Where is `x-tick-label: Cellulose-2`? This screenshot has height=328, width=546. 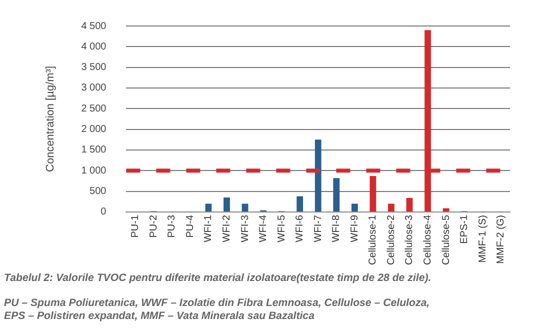
x-tick-label: Cellulose-2 is located at coordinates (391, 240).